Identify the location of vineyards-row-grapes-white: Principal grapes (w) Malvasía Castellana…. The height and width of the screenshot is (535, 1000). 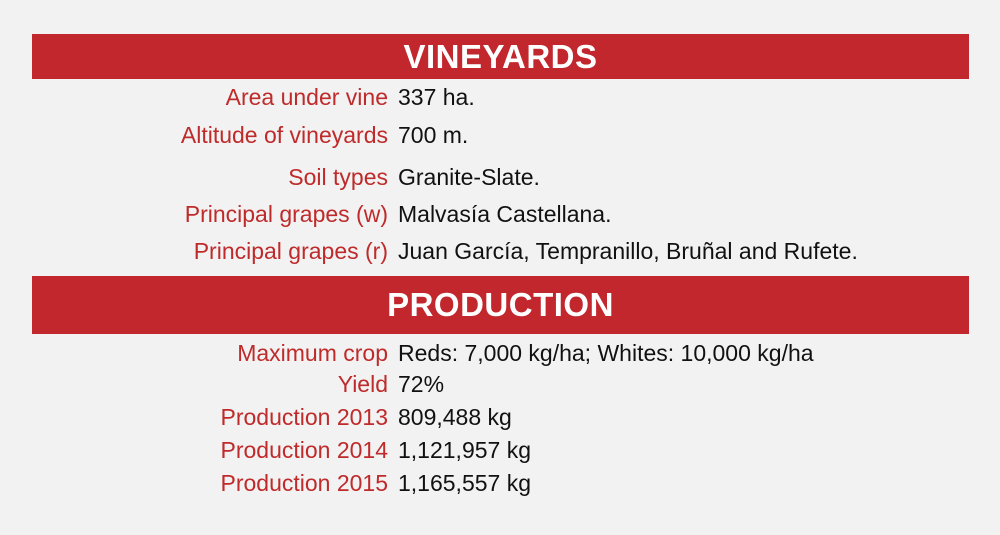
(500, 214).